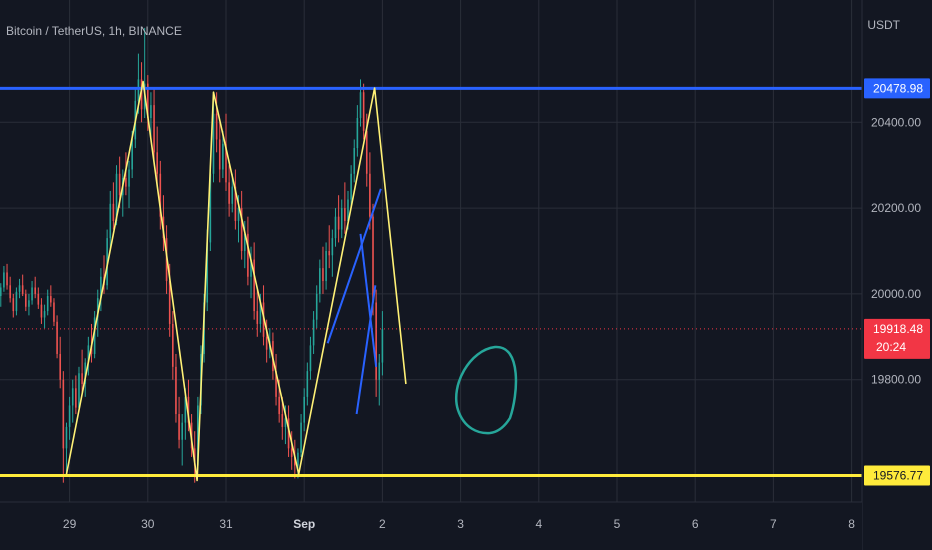 This screenshot has height=550, width=932. What do you see at coordinates (896, 208) in the screenshot?
I see `y-tick-label: 20200.00` at bounding box center [896, 208].